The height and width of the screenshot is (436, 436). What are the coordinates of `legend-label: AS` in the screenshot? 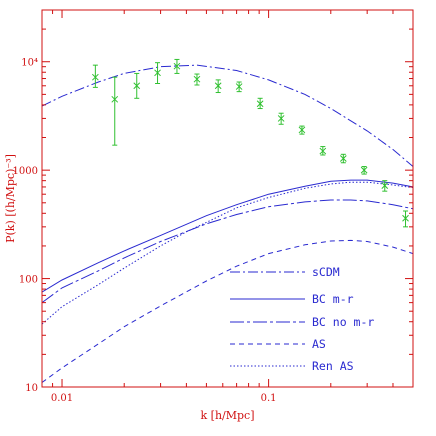 It's located at (319, 344).